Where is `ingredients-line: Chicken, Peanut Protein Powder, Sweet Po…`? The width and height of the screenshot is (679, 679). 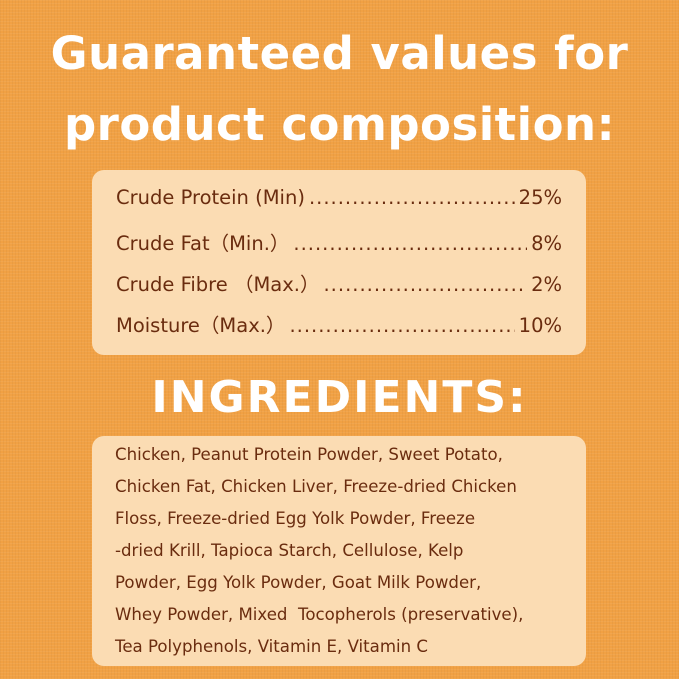
ingredients-line: Chicken, Peanut Protein Powder, Sweet Po… is located at coordinates (309, 454).